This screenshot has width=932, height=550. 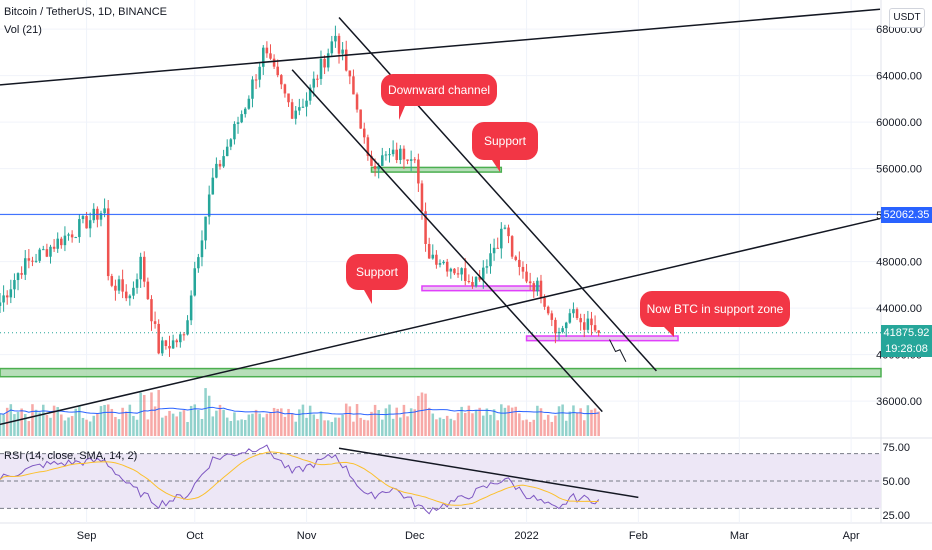 What do you see at coordinates (505, 147) in the screenshot?
I see `callout-support-upper: Support` at bounding box center [505, 147].